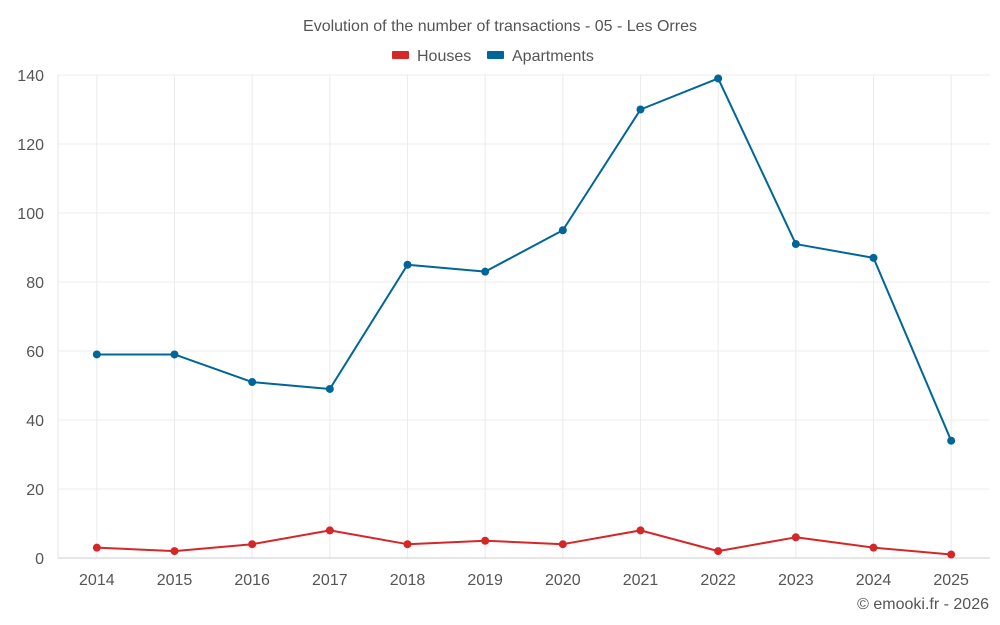  Describe the element at coordinates (252, 580) in the screenshot. I see `x-tick-label: 2016` at that location.